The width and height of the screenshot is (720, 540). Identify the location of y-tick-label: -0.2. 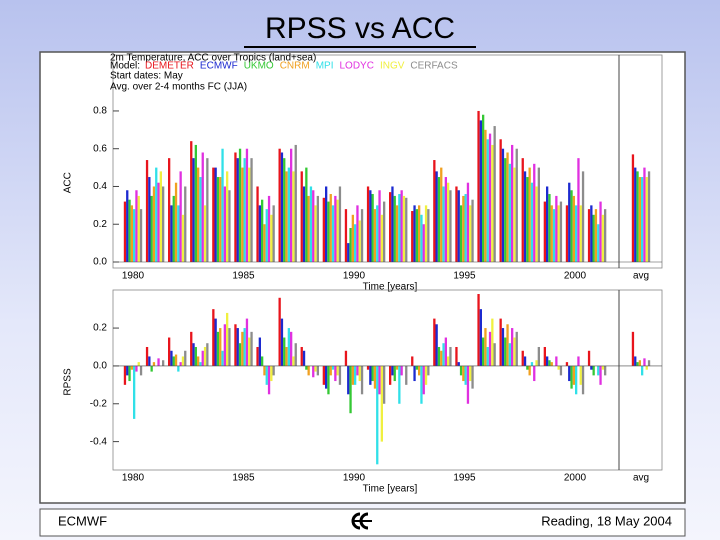
(99, 403).